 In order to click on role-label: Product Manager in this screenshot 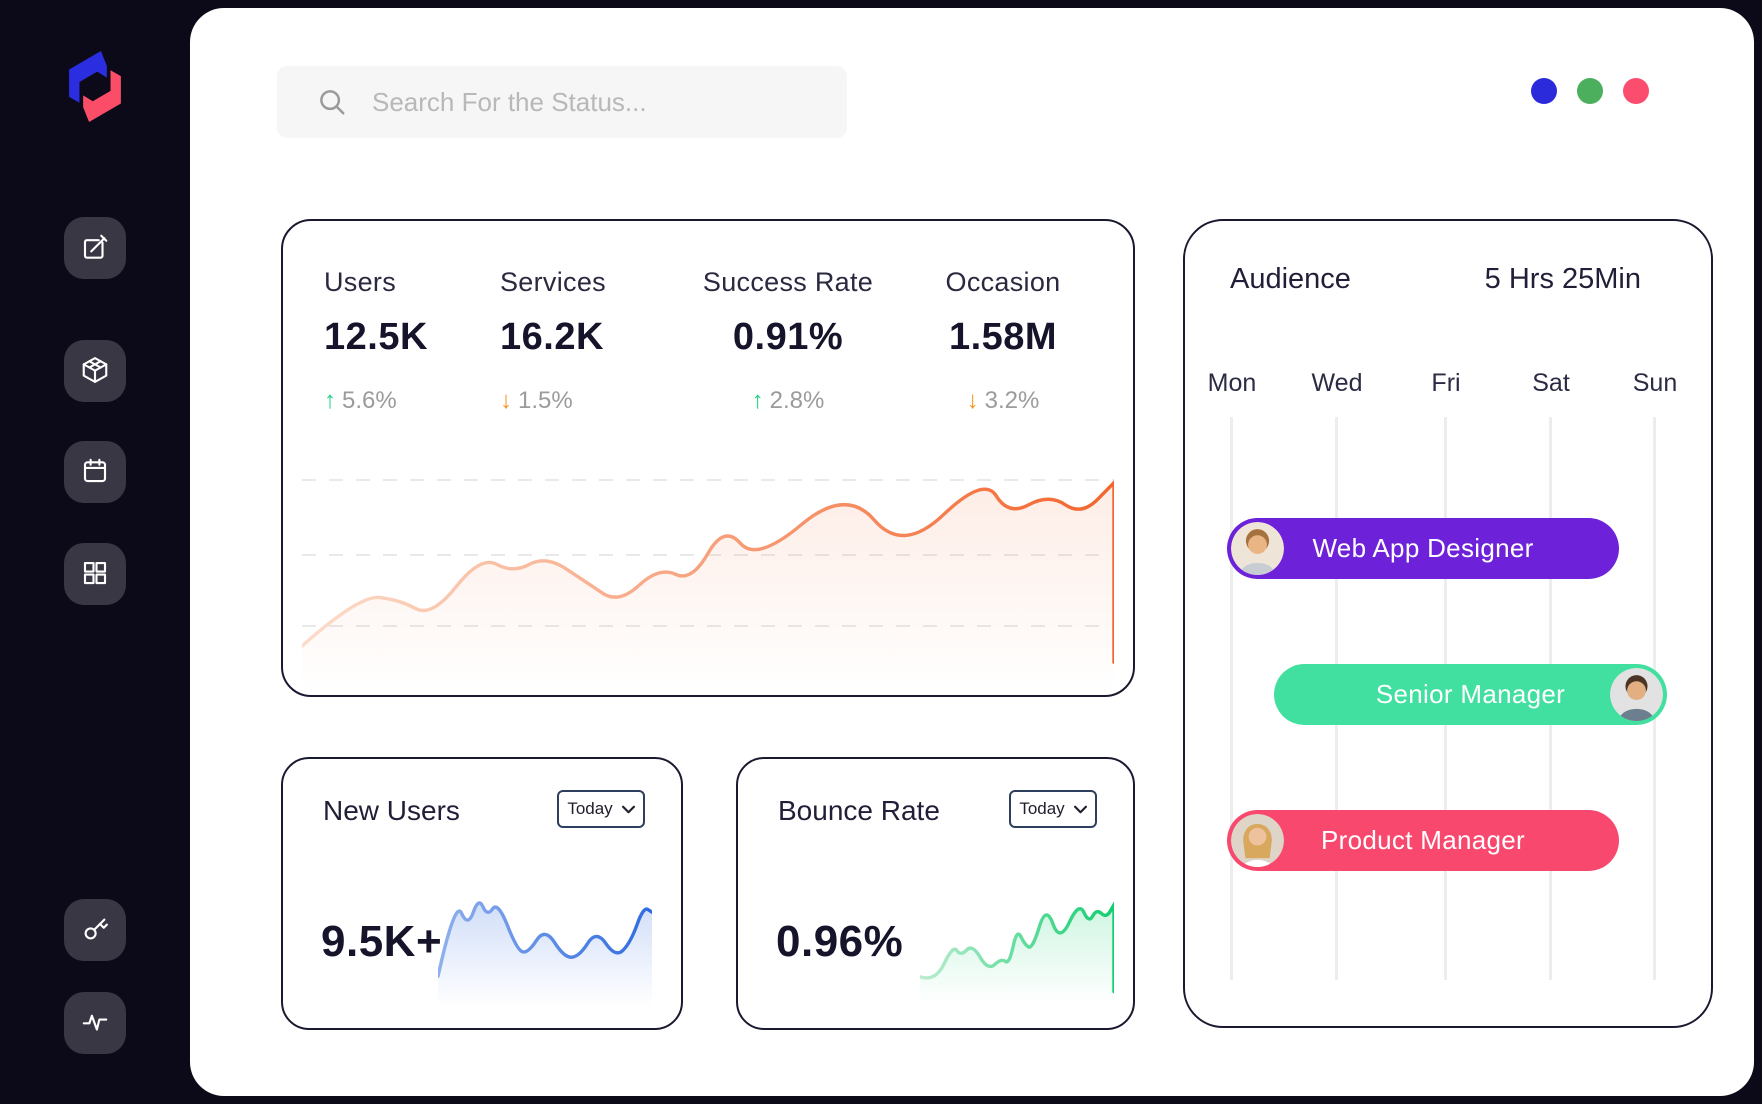, I will do `click(1423, 840)`.